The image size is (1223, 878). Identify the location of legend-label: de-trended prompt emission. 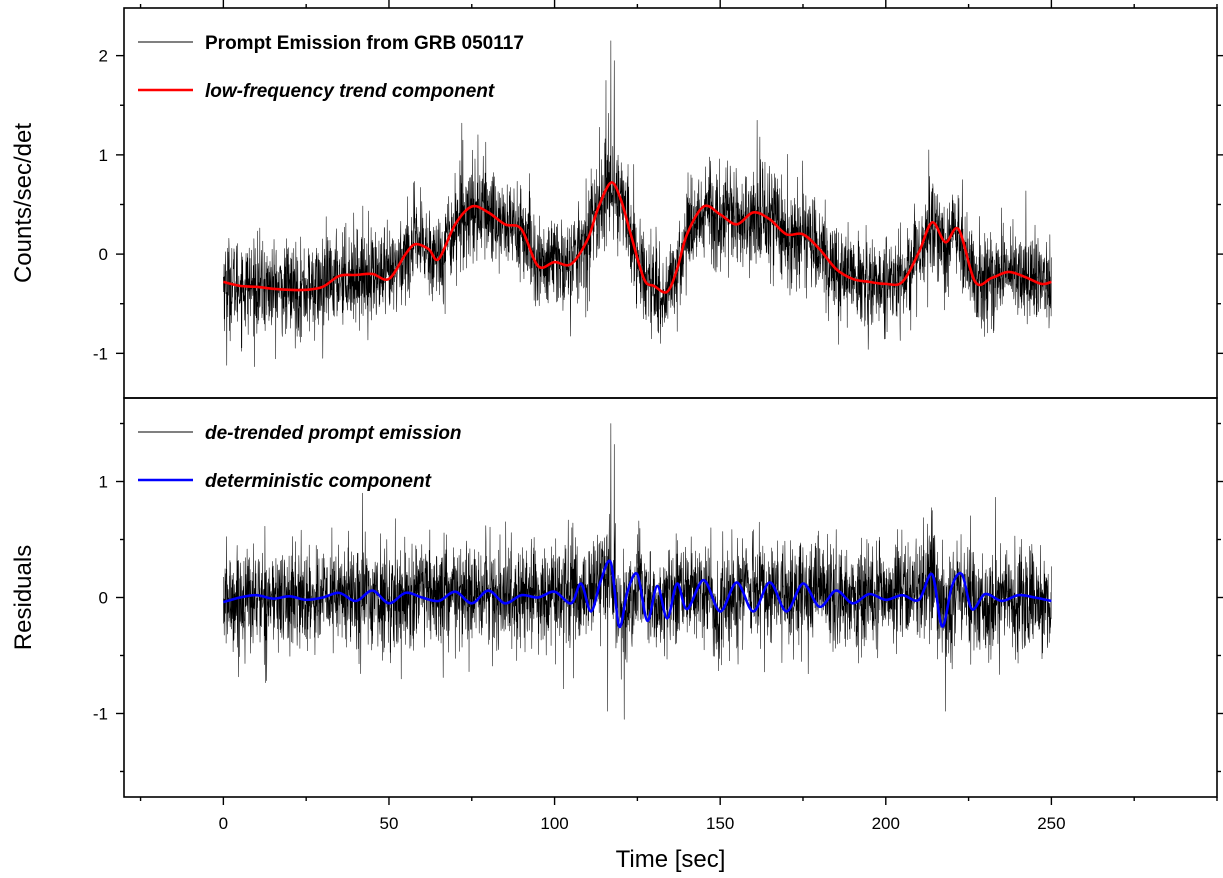
(333, 433).